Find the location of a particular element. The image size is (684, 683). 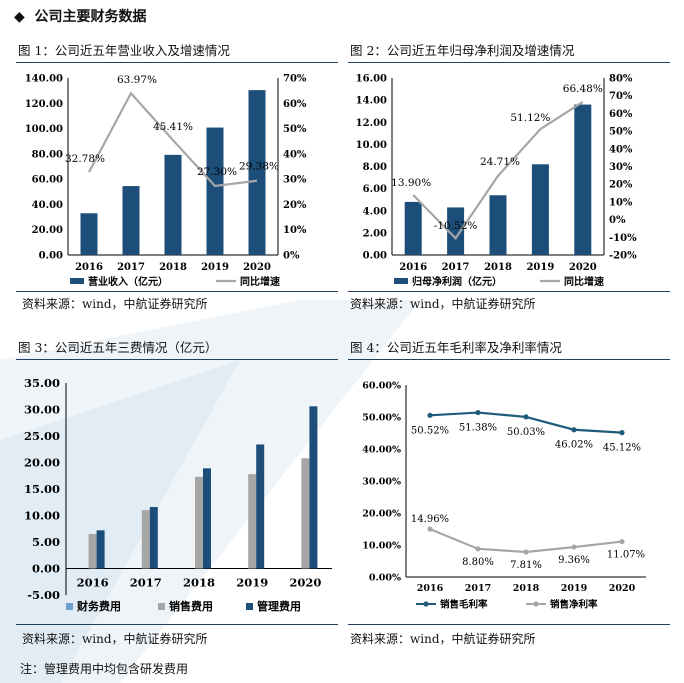

data-label: 8.80% is located at coordinates (478, 562).